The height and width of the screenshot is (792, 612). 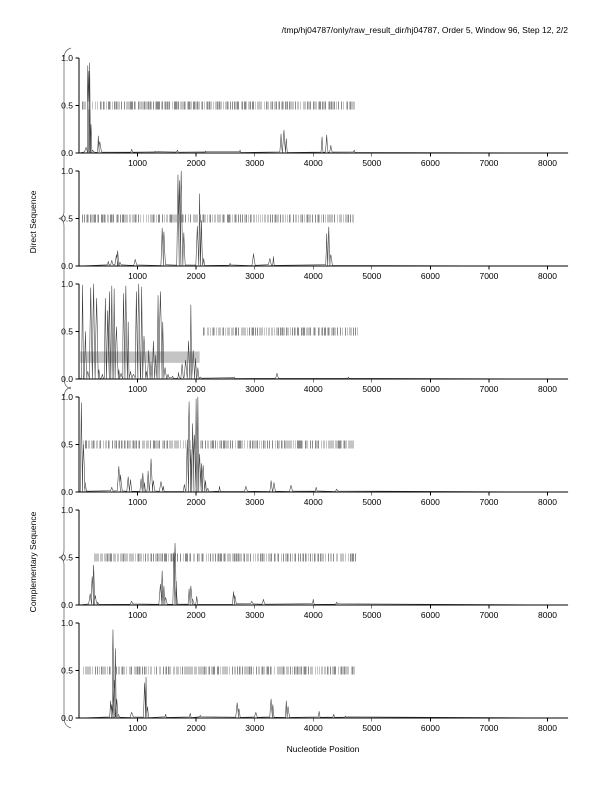 I want to click on y-axis-label-complementary: Complementary Sequence, so click(x=33, y=561).